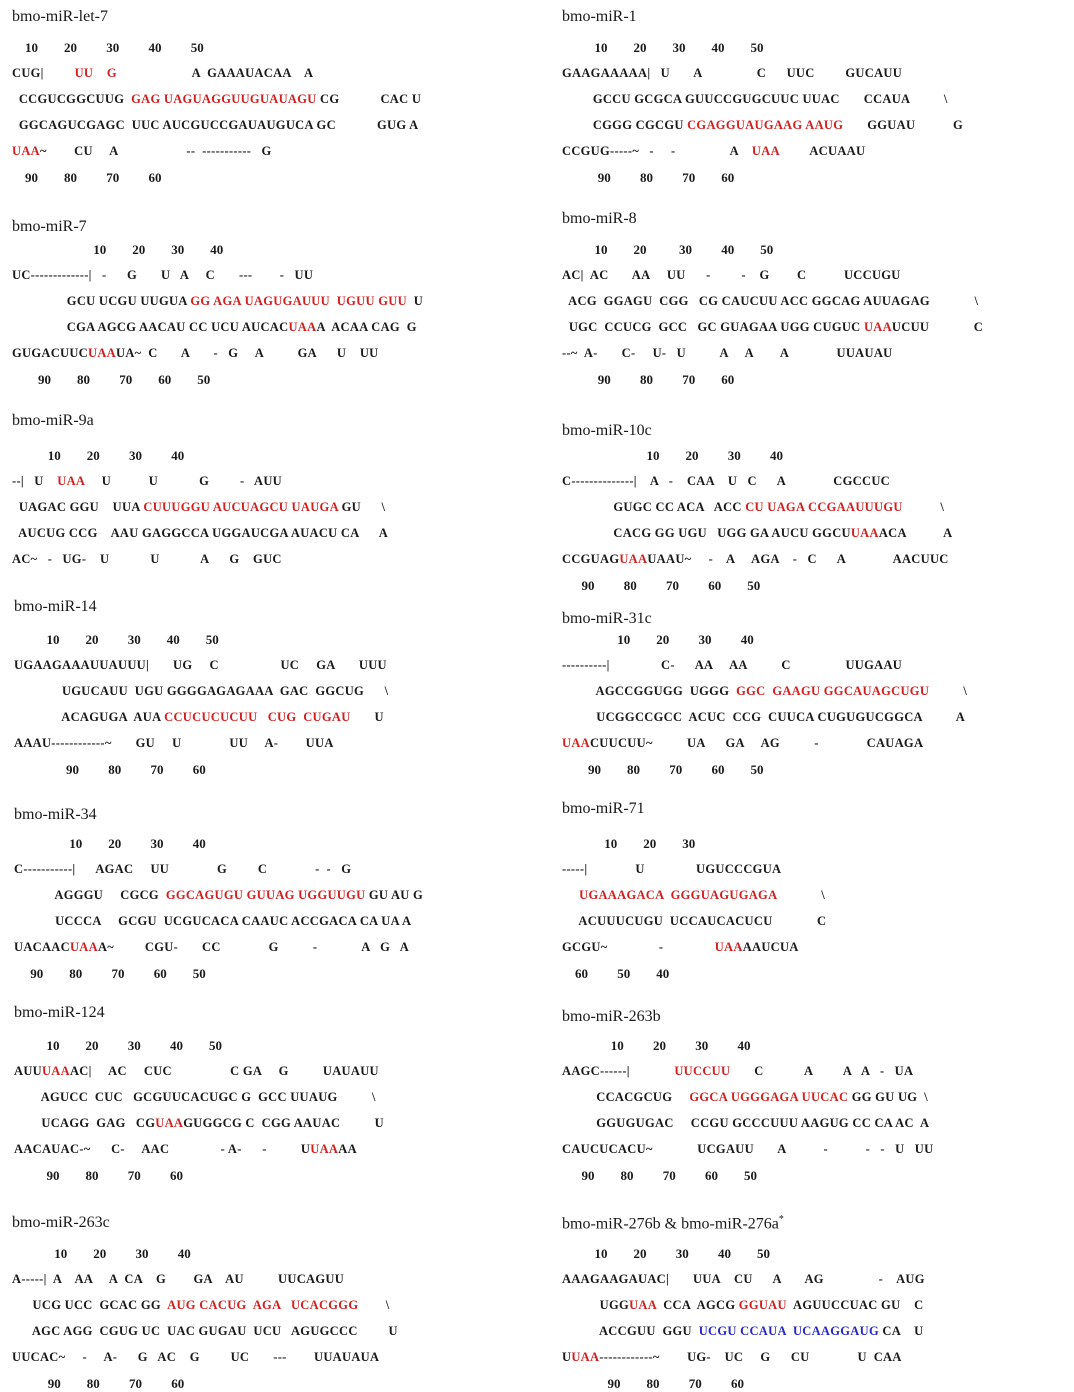 The width and height of the screenshot is (1074, 1392). Describe the element at coordinates (599, 218) in the screenshot. I see `panel-title: bmo-miR-8` at that location.